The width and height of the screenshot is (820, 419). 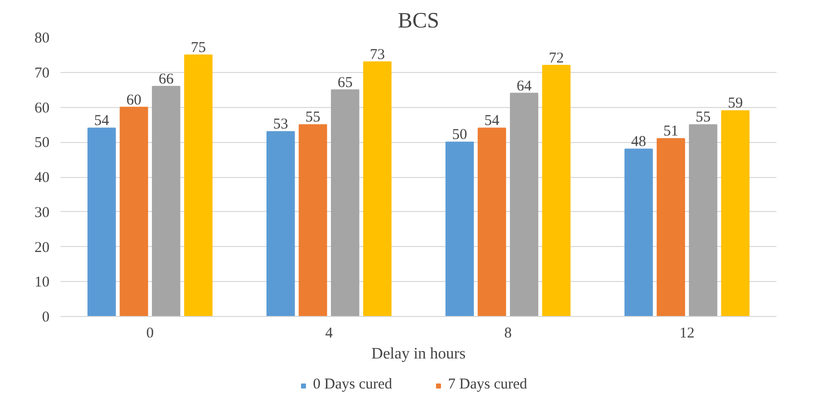 What do you see at coordinates (42, 143) in the screenshot?
I see `y-tick-label: 50` at bounding box center [42, 143].